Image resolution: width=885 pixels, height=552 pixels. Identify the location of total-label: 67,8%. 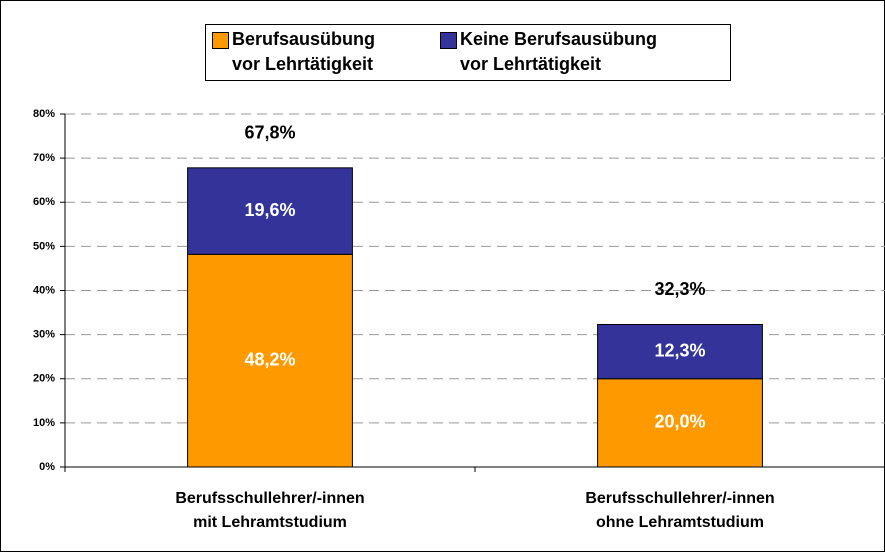
(269, 133).